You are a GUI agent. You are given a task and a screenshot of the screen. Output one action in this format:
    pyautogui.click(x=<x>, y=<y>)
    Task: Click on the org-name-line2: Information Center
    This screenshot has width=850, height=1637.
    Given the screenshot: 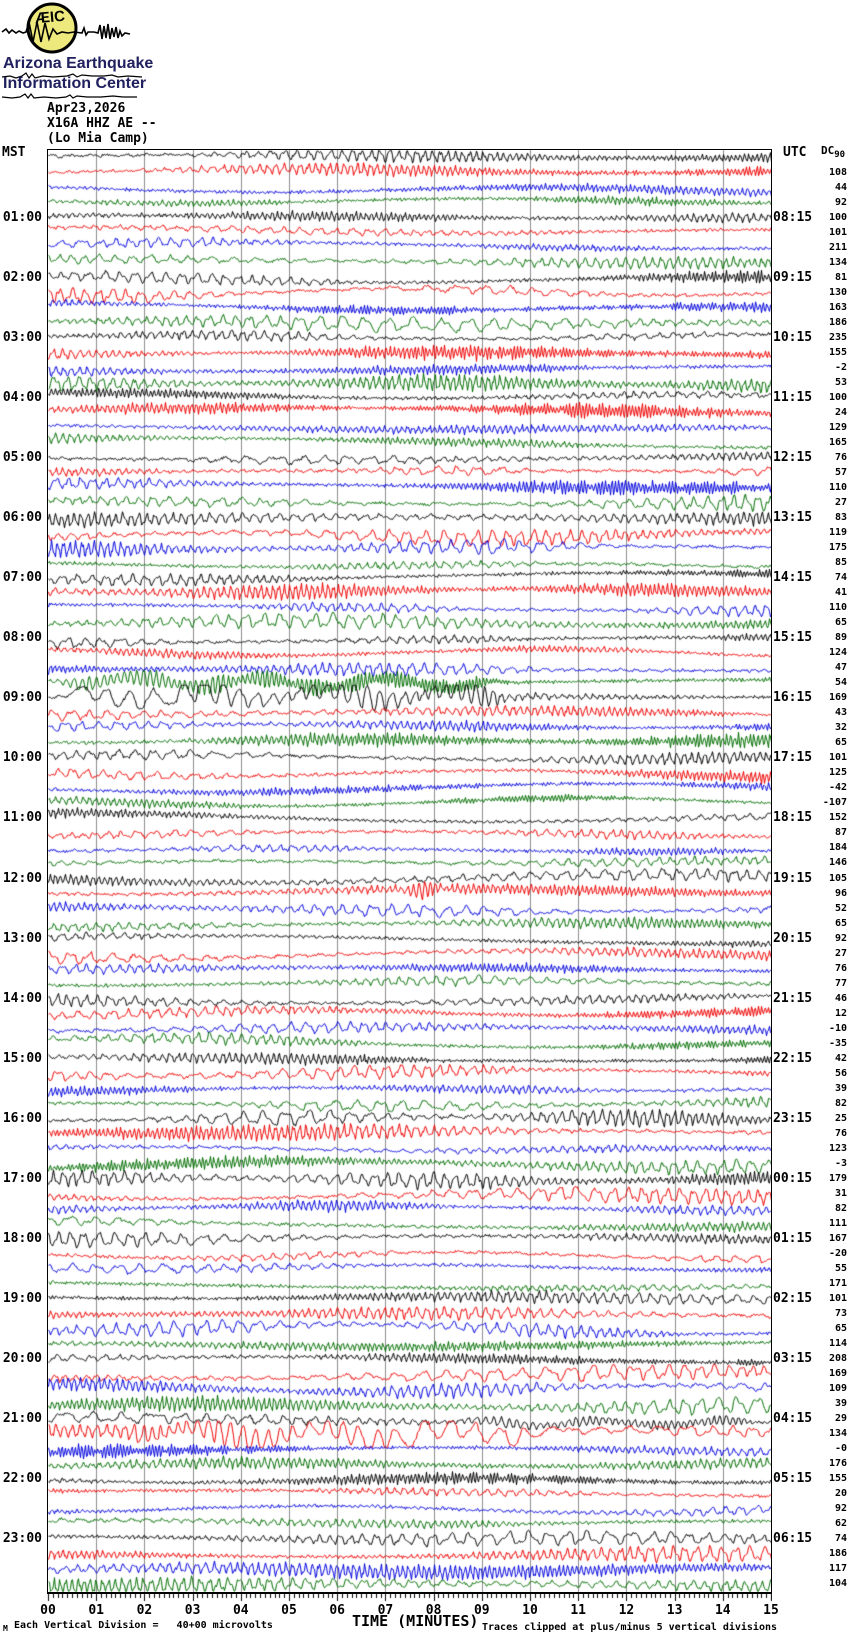 What is the action you would take?
    pyautogui.click(x=75, y=83)
    